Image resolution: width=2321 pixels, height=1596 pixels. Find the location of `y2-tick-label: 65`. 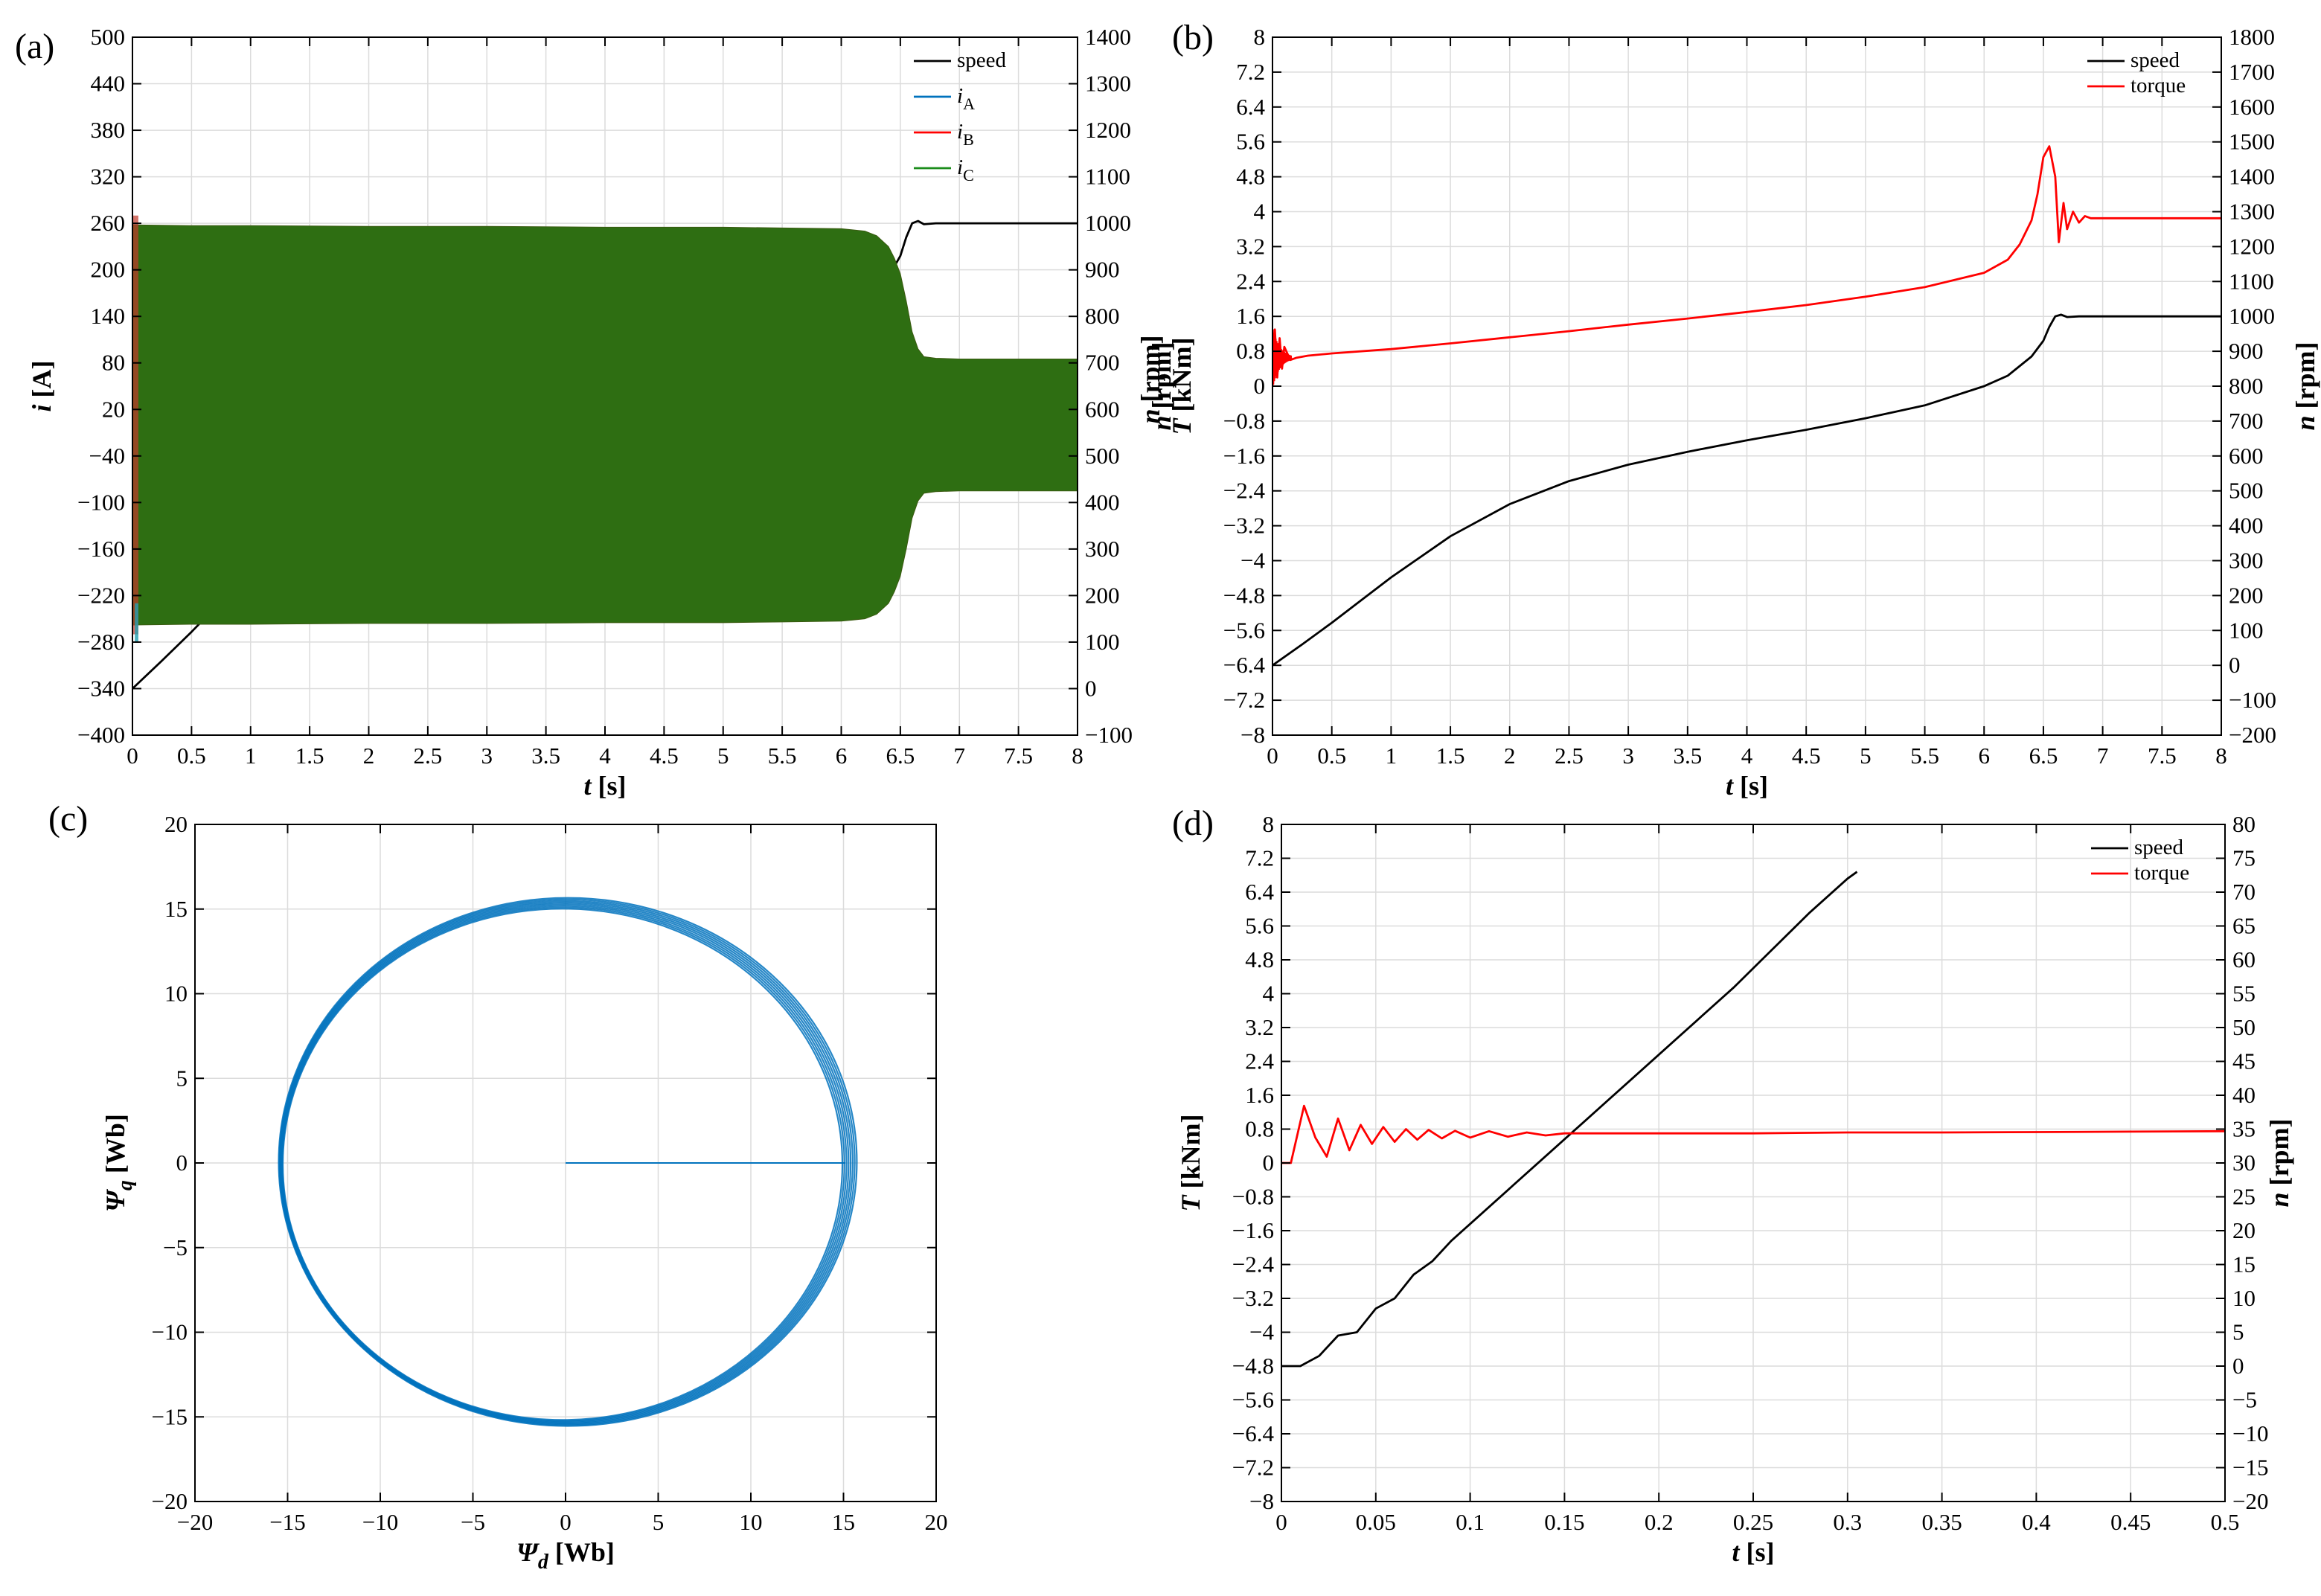

y2-tick-label: 65 is located at coordinates (2244, 926).